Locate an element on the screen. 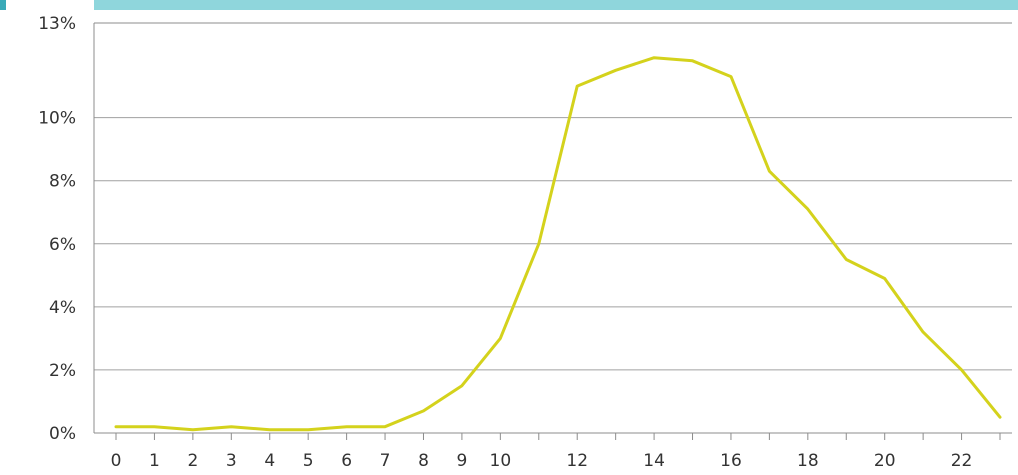 Image resolution: width=1018 pixels, height=475 pixels. y-tick-label: 13% is located at coordinates (57, 24).